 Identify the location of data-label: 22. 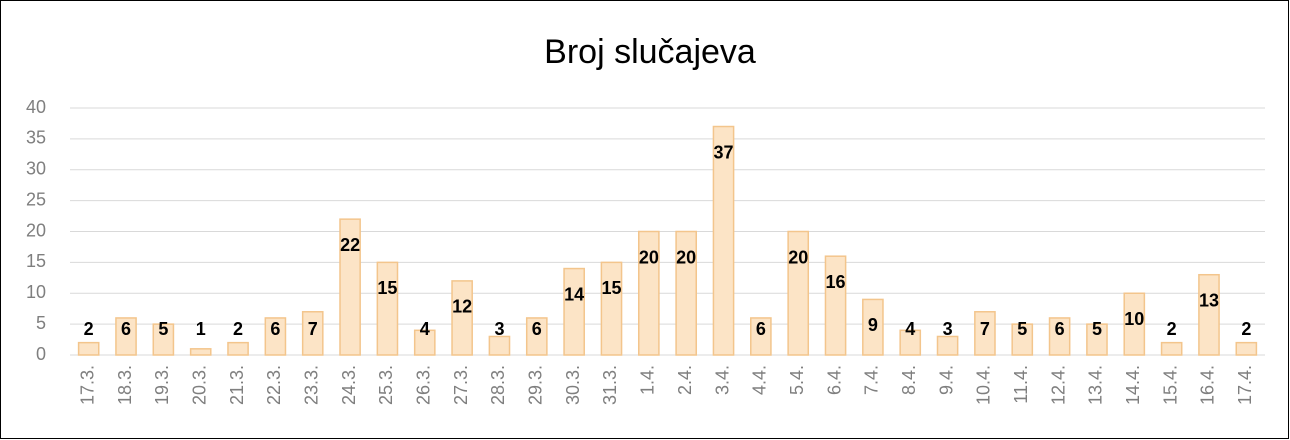
(350, 245).